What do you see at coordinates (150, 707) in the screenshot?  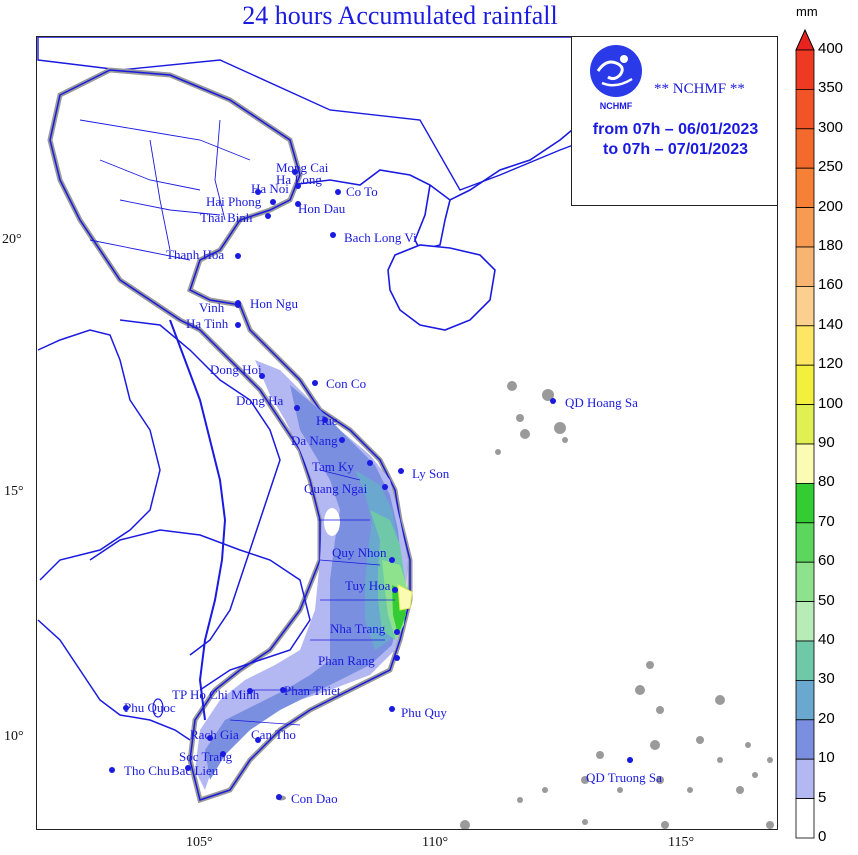 I see `station-label: Phu Quoc` at bounding box center [150, 707].